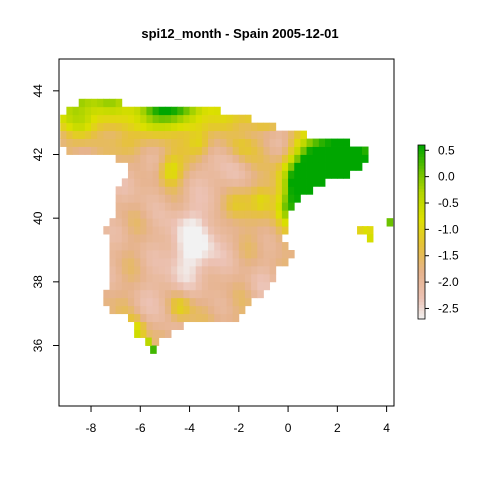 Image resolution: width=480 pixels, height=480 pixels. I want to click on legend-tick-label: -1.0, so click(448, 229).